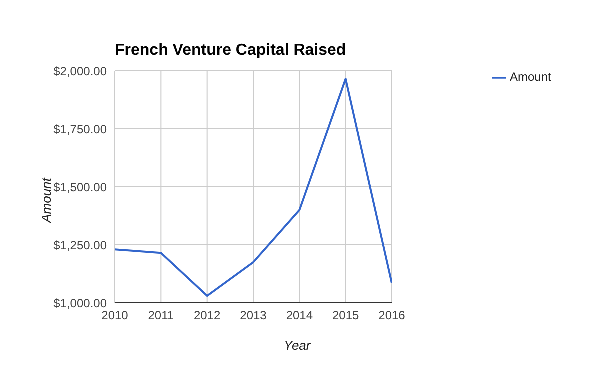  Describe the element at coordinates (208, 315) in the screenshot. I see `x-tick-label: 2012` at that location.